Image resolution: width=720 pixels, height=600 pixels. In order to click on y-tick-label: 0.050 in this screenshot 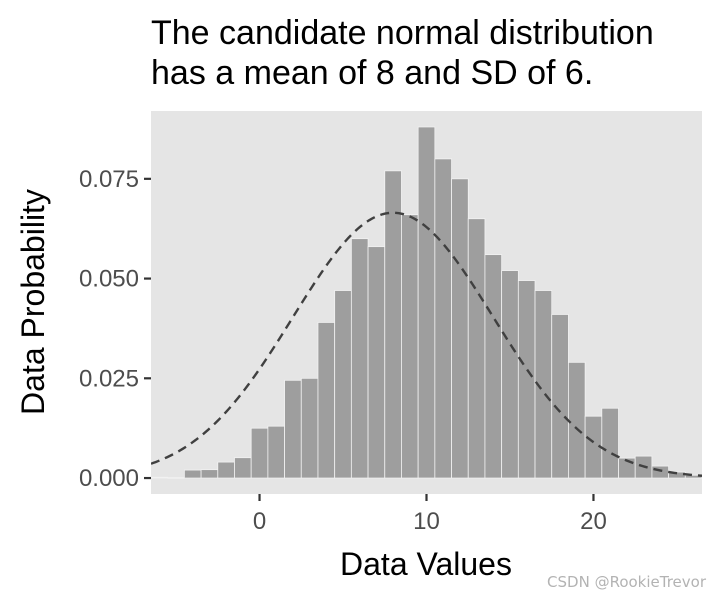, I will do `click(109, 279)`.